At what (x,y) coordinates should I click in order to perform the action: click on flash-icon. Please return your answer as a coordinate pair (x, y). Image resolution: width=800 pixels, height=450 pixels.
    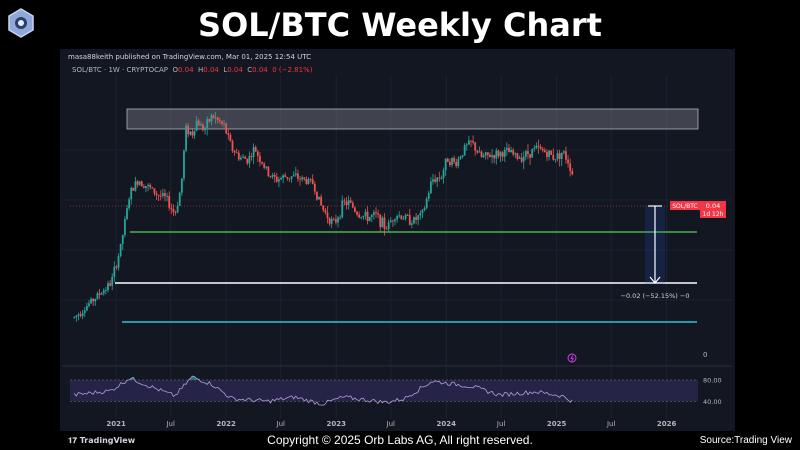
    Looking at the image, I should click on (572, 358).